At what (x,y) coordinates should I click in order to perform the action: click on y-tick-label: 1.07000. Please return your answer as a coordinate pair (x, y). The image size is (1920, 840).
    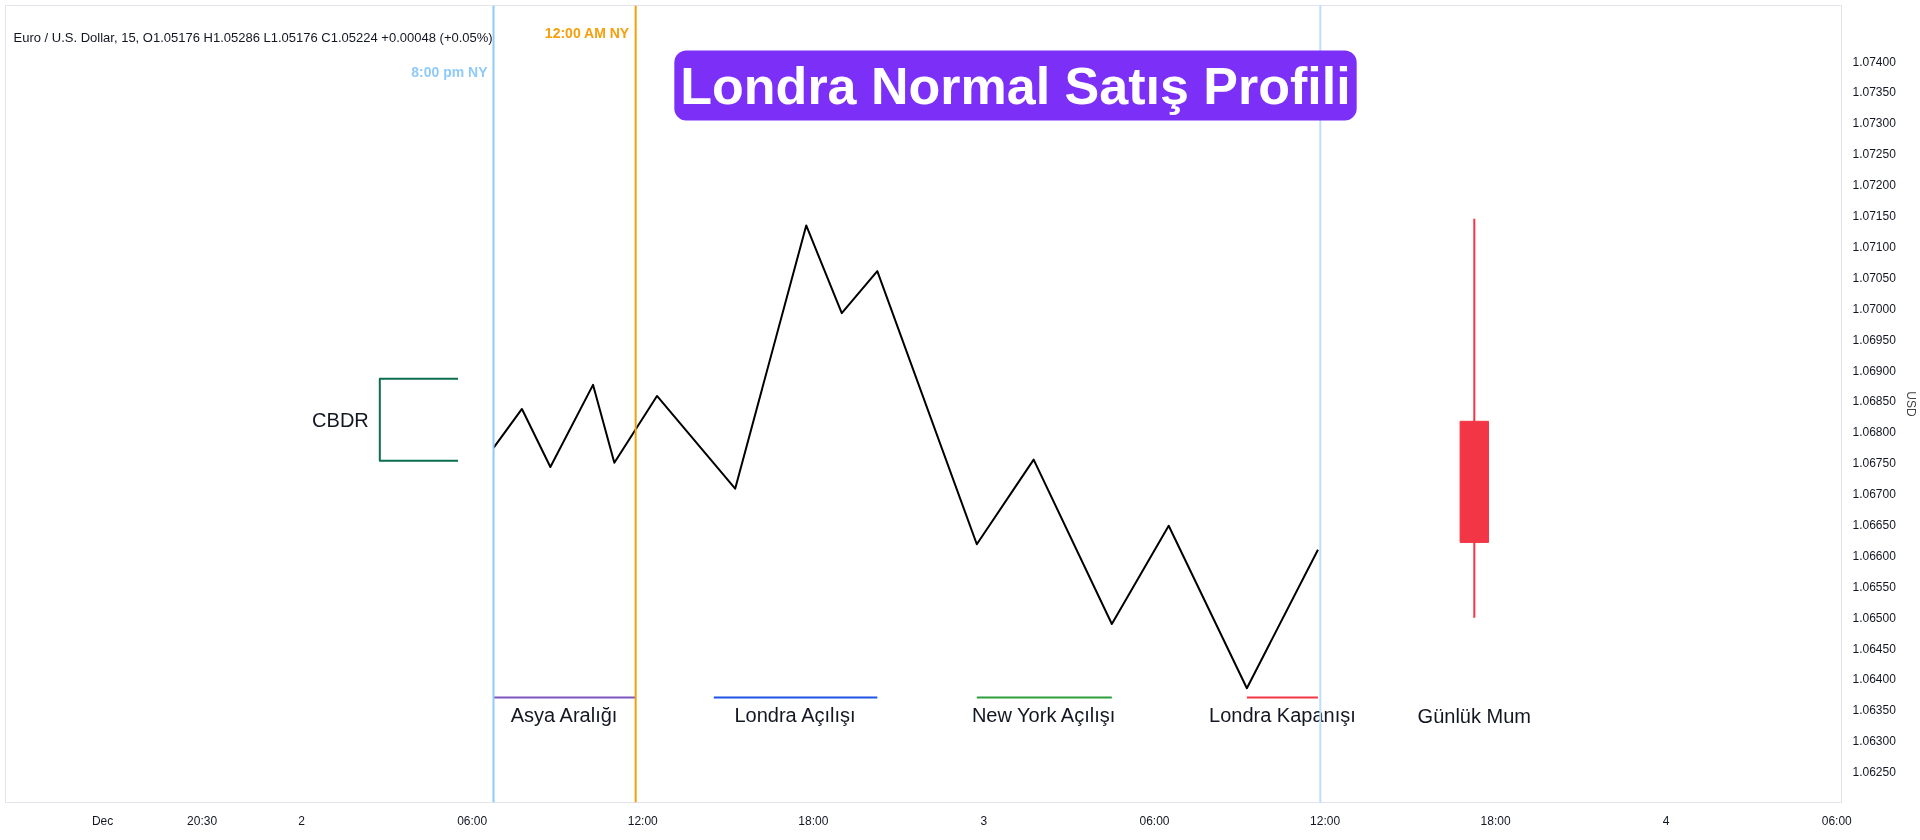
    Looking at the image, I should click on (1874, 308).